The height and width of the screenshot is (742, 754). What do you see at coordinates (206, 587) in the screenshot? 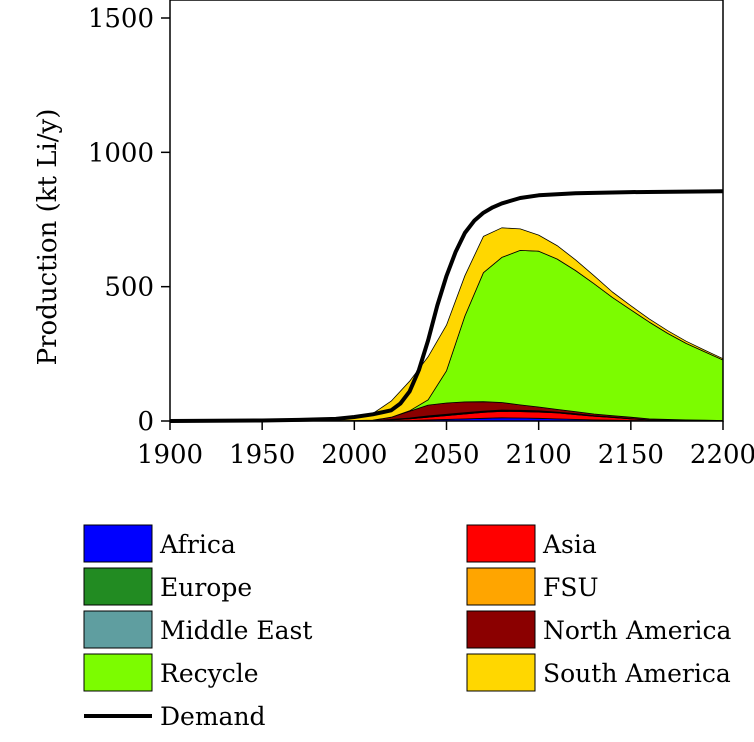
I see `legend-label-europe: Europe` at bounding box center [206, 587].